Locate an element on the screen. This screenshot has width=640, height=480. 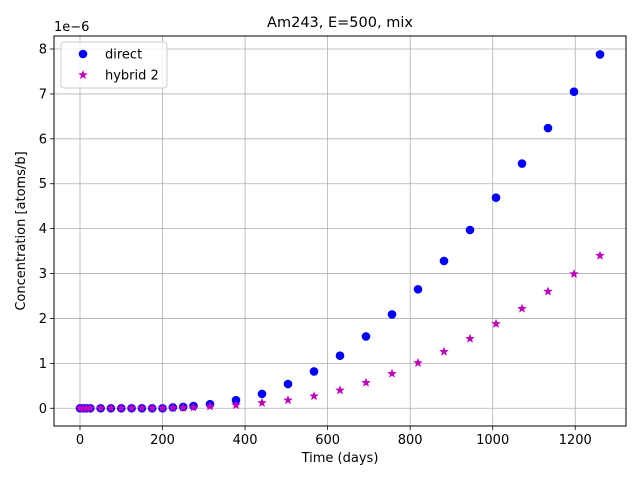
chart-title: Am243, E=500, mix is located at coordinates (340, 23).